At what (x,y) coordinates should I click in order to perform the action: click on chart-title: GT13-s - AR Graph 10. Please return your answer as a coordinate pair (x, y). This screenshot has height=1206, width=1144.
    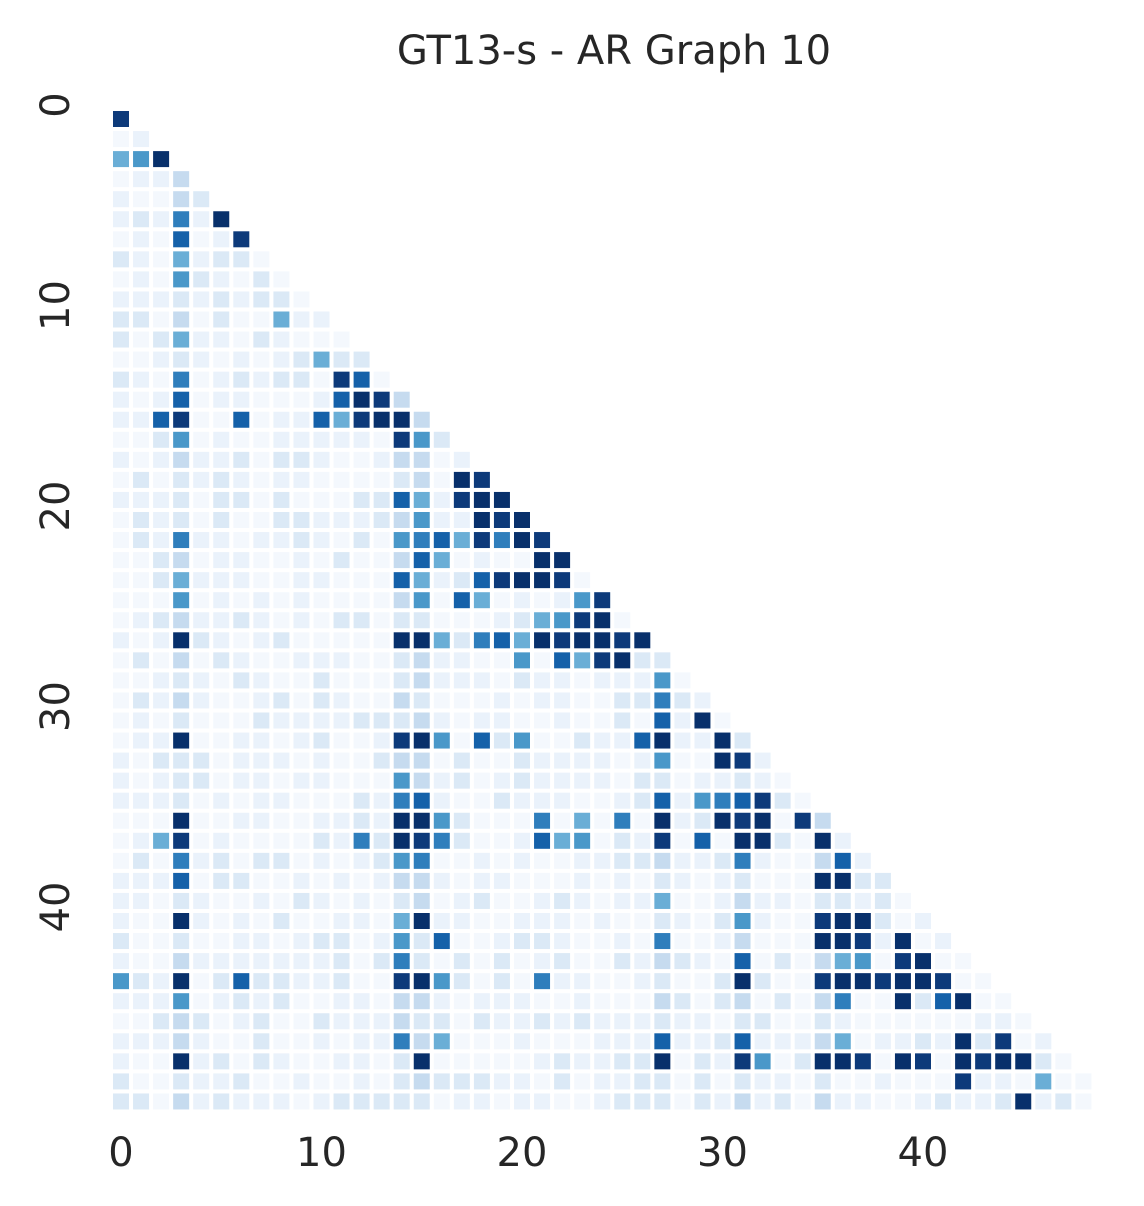
    Looking at the image, I should click on (614, 51).